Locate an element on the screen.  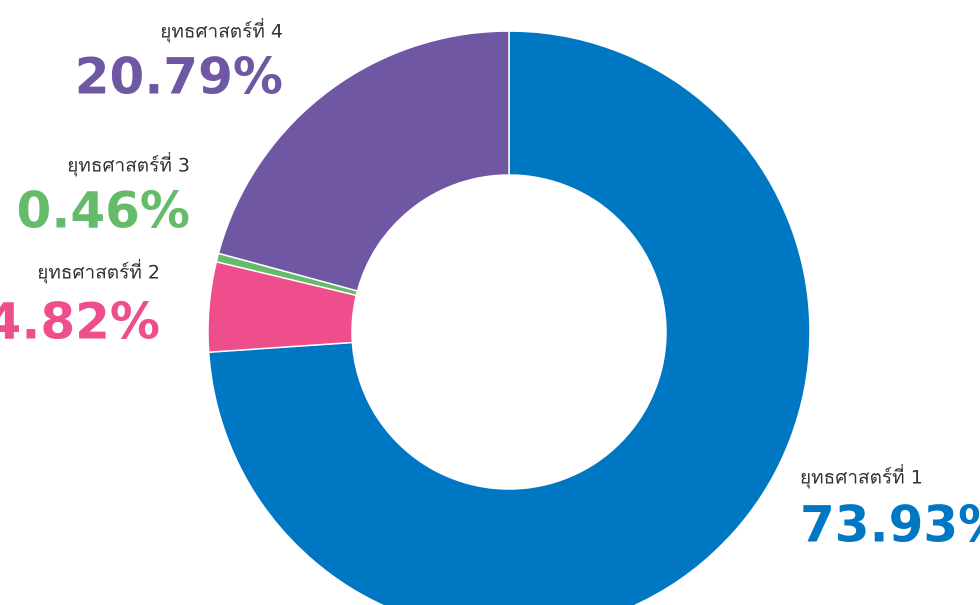
segment-label: ยุทธศาสตร์ที่ 3 is located at coordinates (128, 165).